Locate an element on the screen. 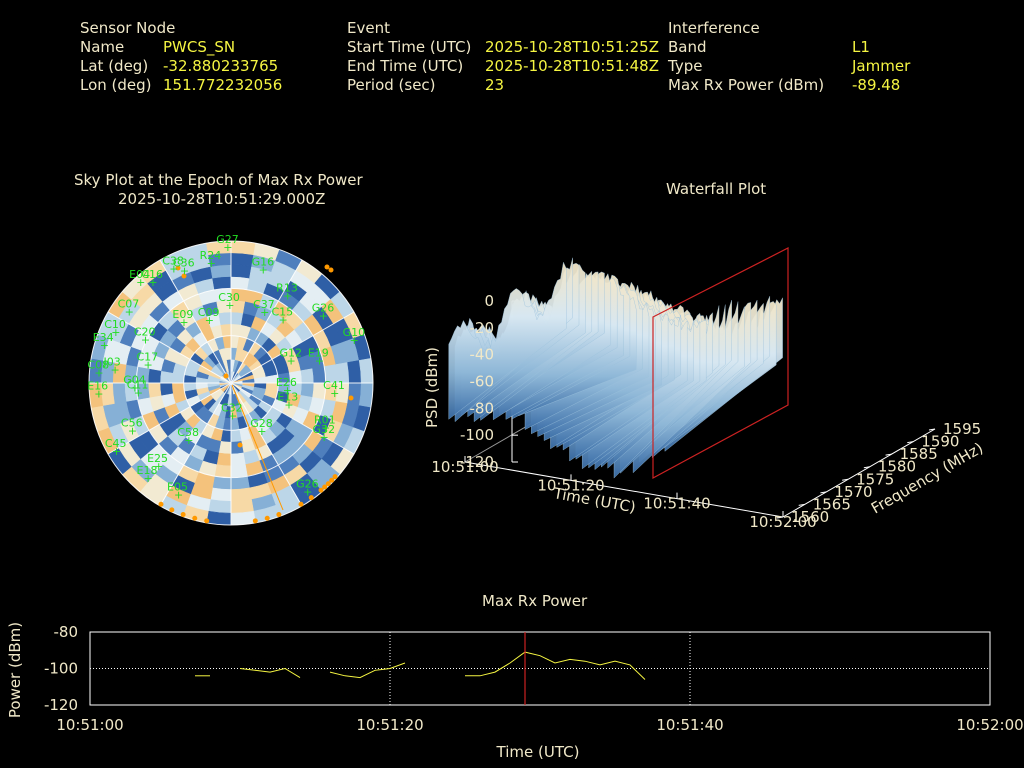 The width and height of the screenshot is (1024, 768). satellite-label: G26 is located at coordinates (307, 483).